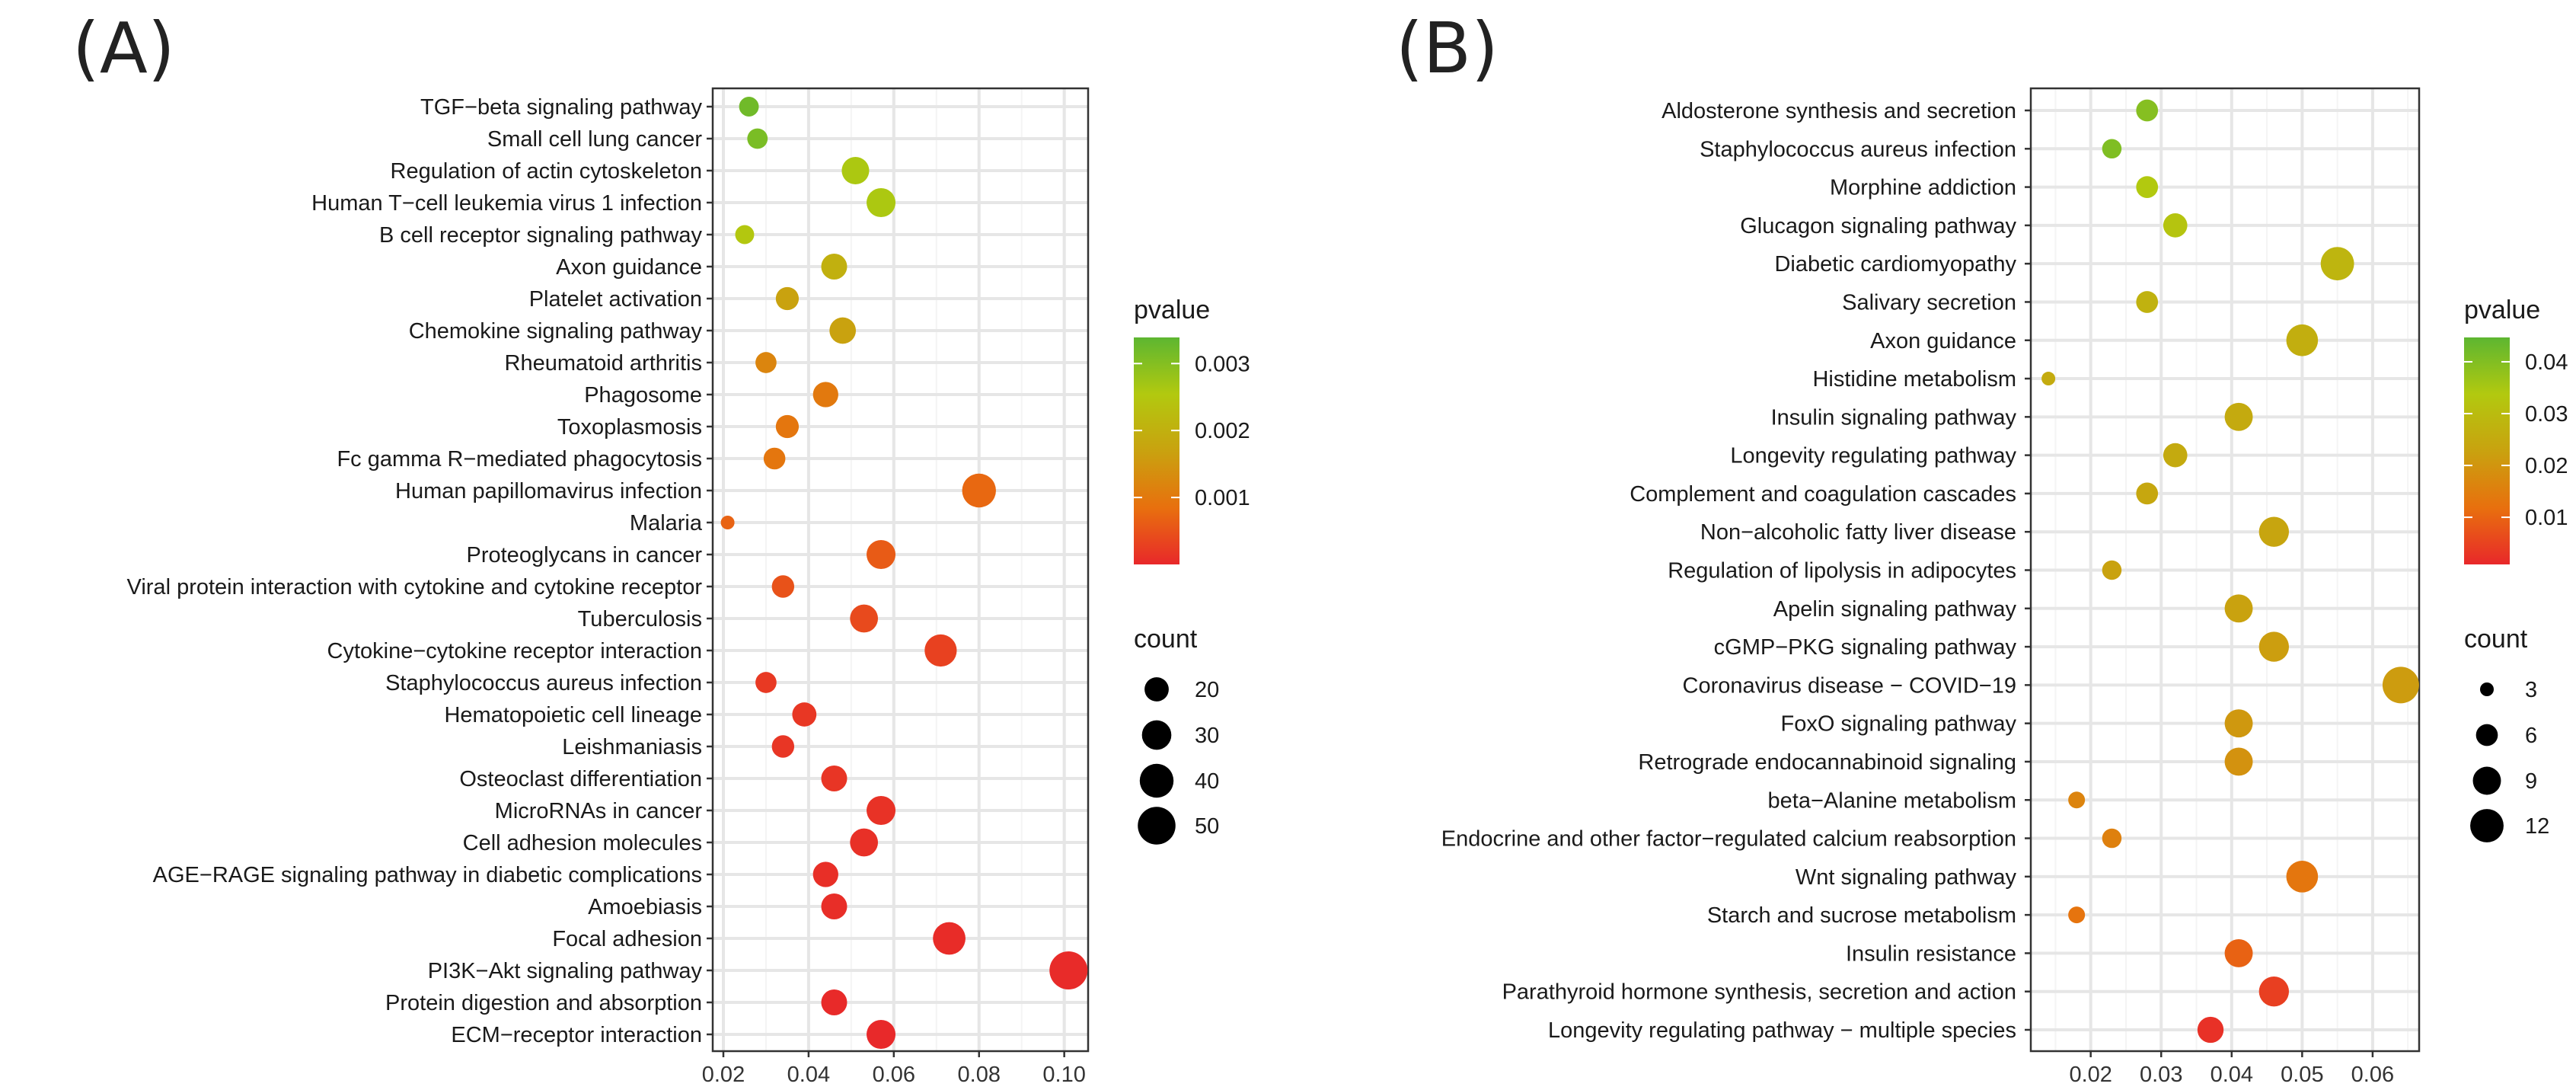  What do you see at coordinates (594, 139) in the screenshot?
I see `pathway-label: Small cell lung cancer` at bounding box center [594, 139].